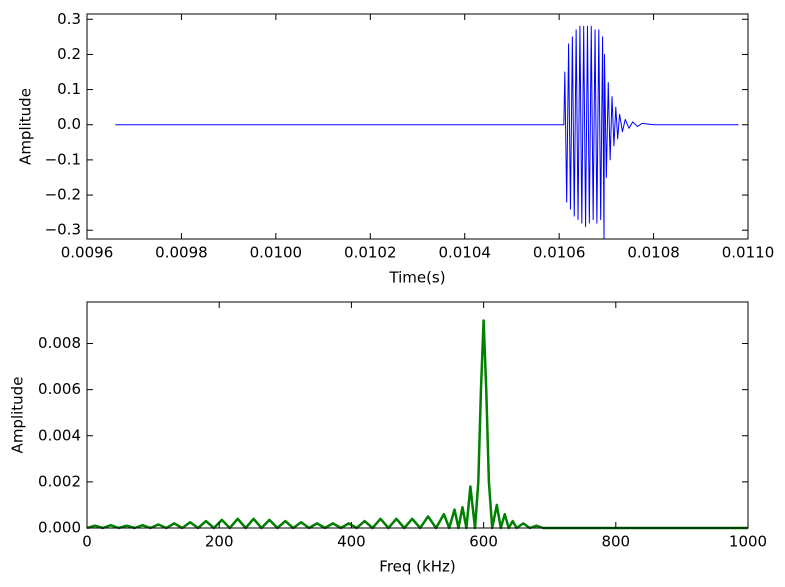 This screenshot has height=587, width=785. Describe the element at coordinates (276, 253) in the screenshot. I see `x-tick-label: 0.0100` at that location.